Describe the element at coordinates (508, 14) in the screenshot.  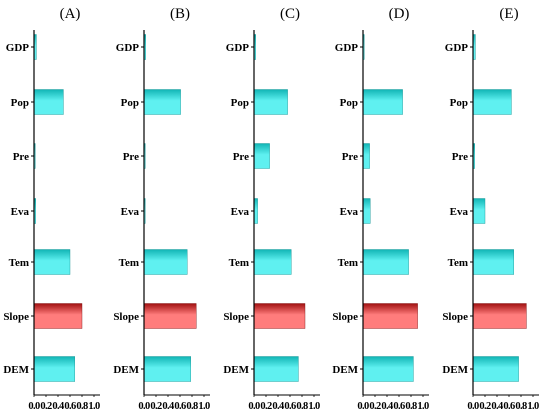
I see `panel-title: (E)` at that location.